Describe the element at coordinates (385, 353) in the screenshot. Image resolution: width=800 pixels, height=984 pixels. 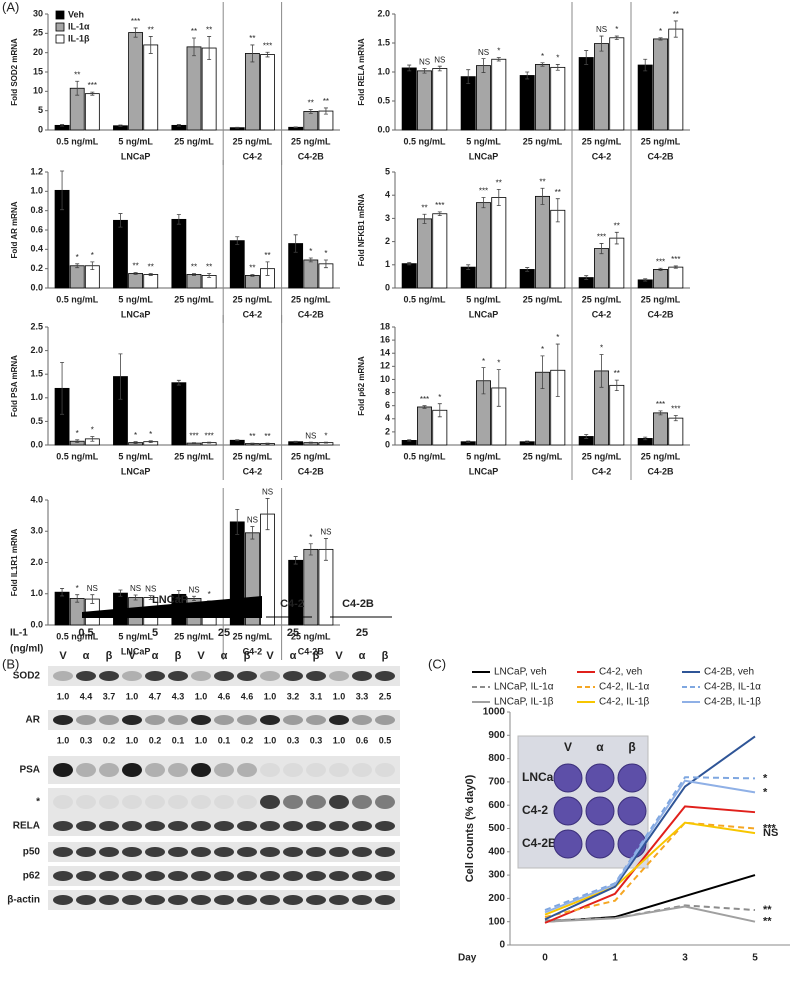
I see `y-tick-label: 14` at that location.